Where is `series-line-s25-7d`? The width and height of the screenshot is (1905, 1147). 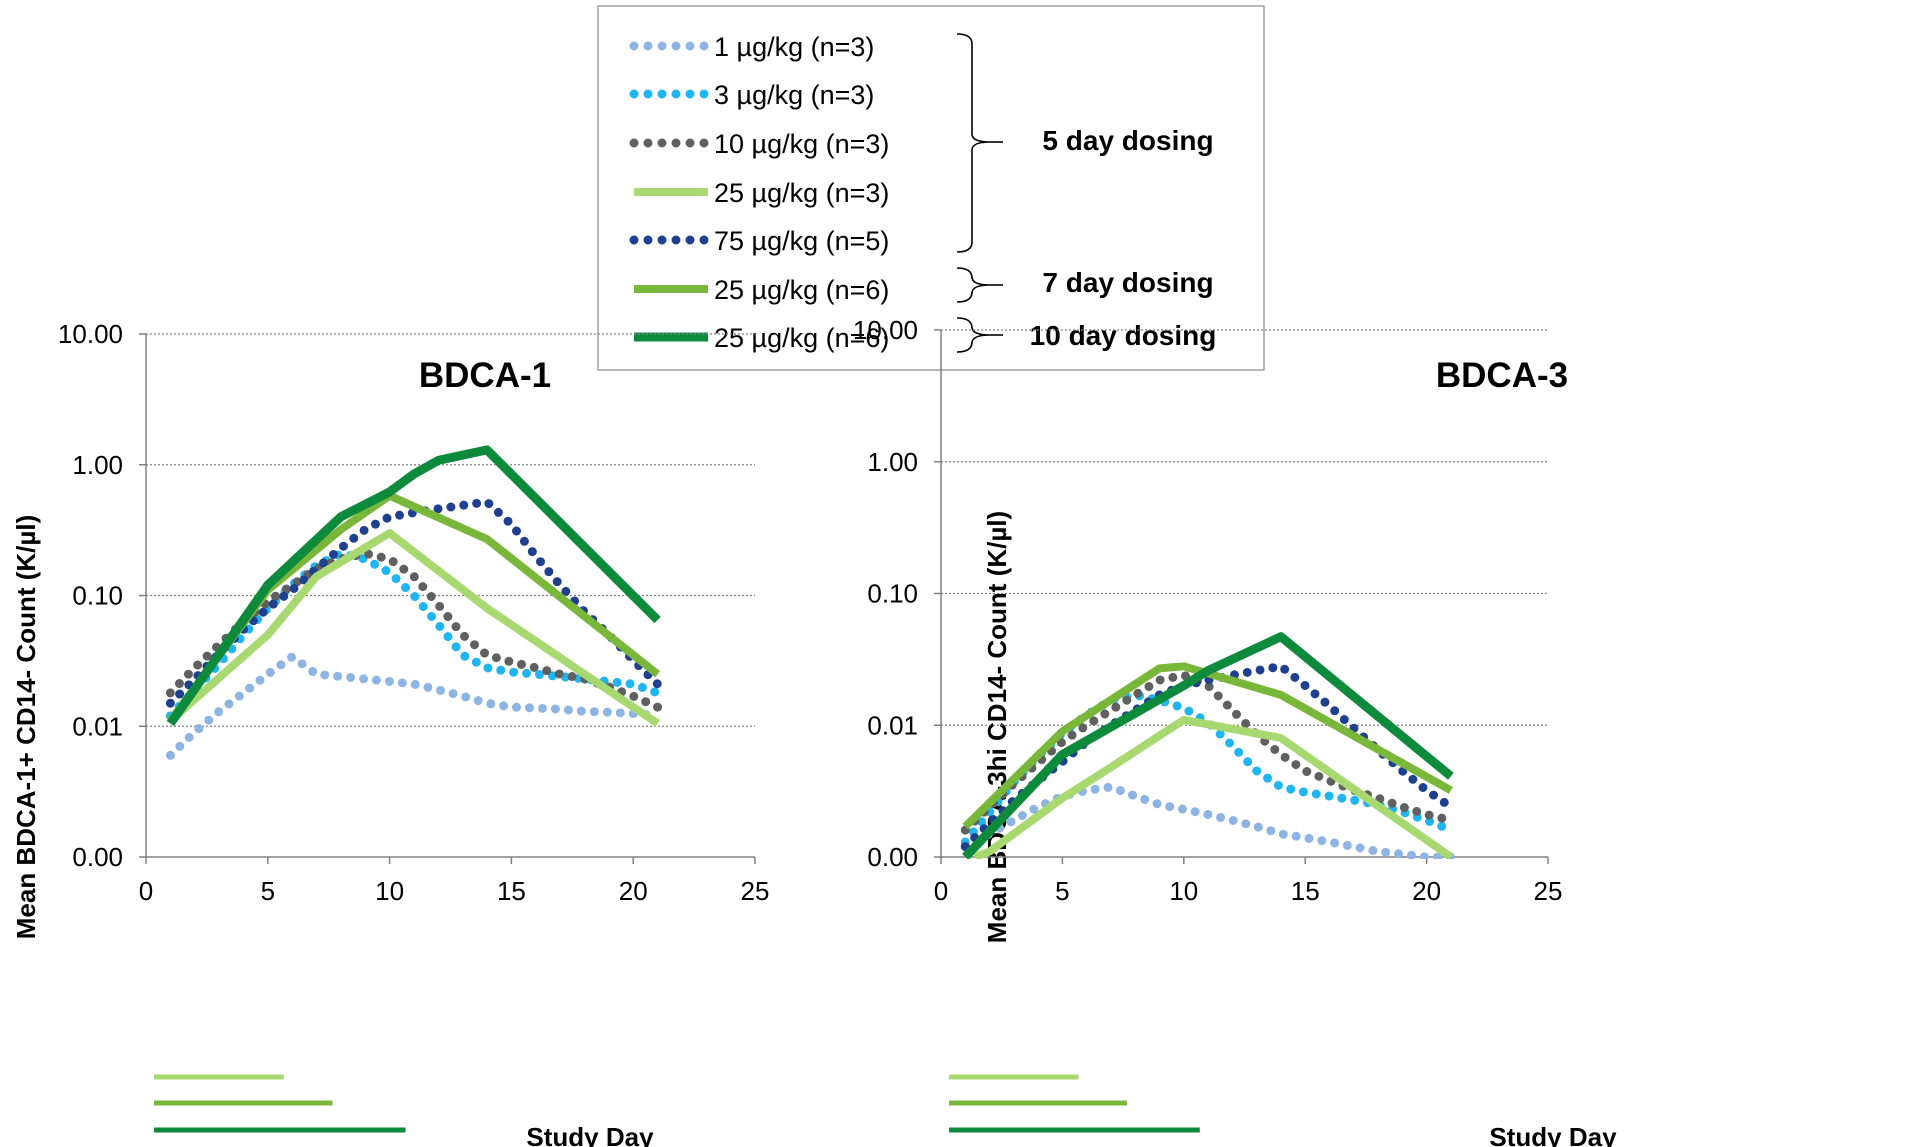 series-line-s25-7d is located at coordinates (1207, 746).